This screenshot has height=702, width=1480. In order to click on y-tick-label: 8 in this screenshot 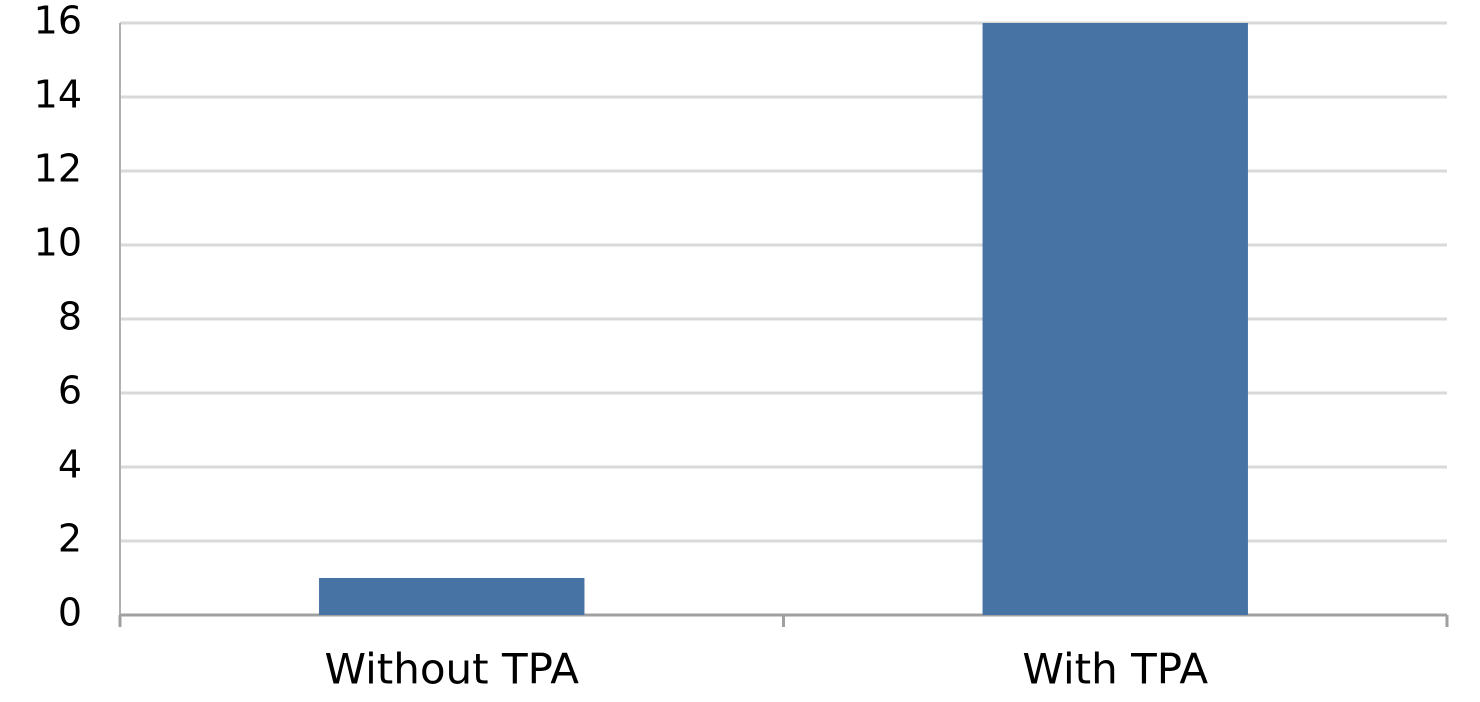, I will do `click(70, 317)`.